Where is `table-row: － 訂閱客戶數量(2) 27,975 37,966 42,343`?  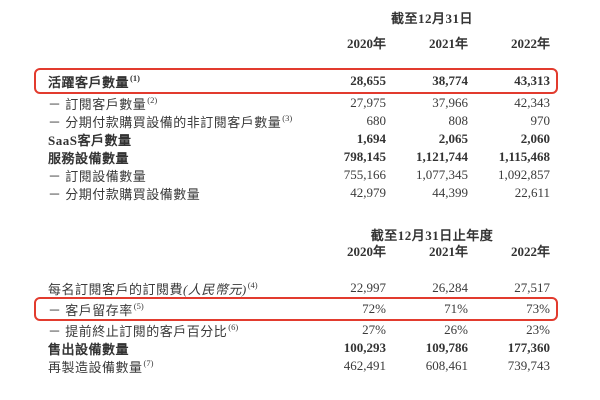
table-row: － 訂閱客戶數量(2) 27,975 37,966 42,343 is located at coordinates (299, 103).